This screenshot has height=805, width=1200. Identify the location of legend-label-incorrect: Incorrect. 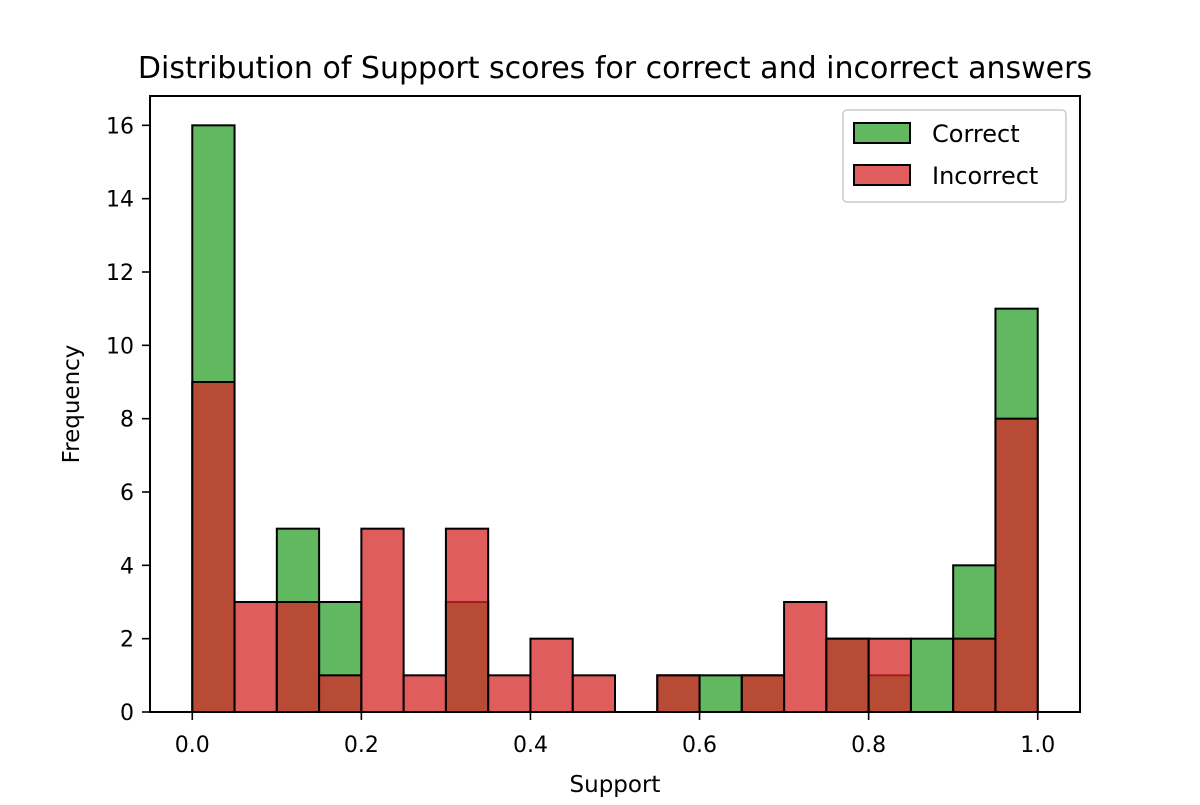
(985, 176).